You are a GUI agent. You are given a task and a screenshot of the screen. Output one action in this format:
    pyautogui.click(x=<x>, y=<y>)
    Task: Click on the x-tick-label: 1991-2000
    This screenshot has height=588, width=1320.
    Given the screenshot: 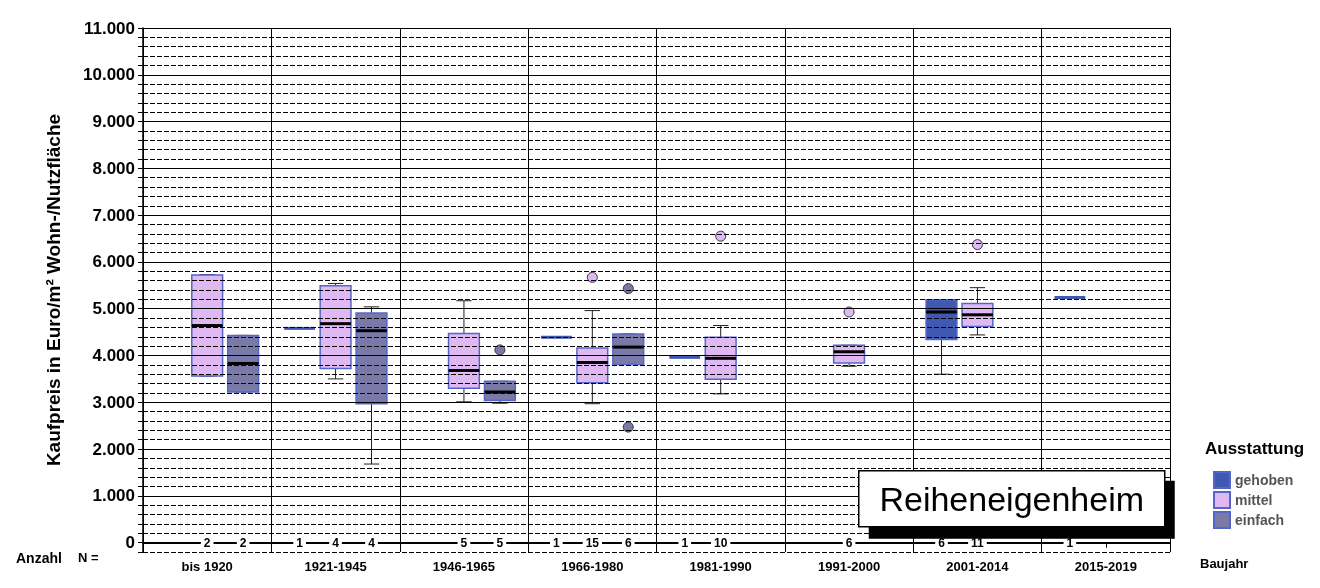 What is the action you would take?
    pyautogui.click(x=849, y=566)
    